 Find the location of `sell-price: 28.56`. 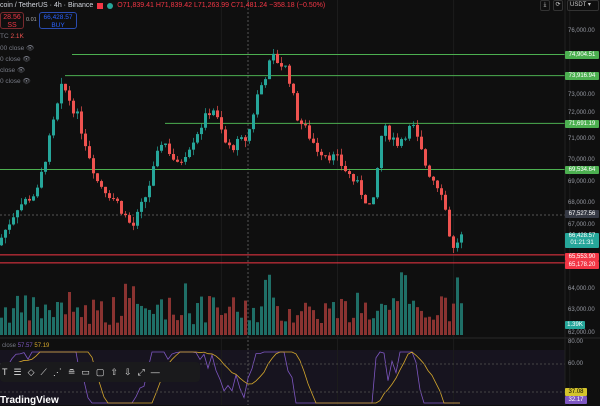

sell-price: 28.56 is located at coordinates (12, 17).